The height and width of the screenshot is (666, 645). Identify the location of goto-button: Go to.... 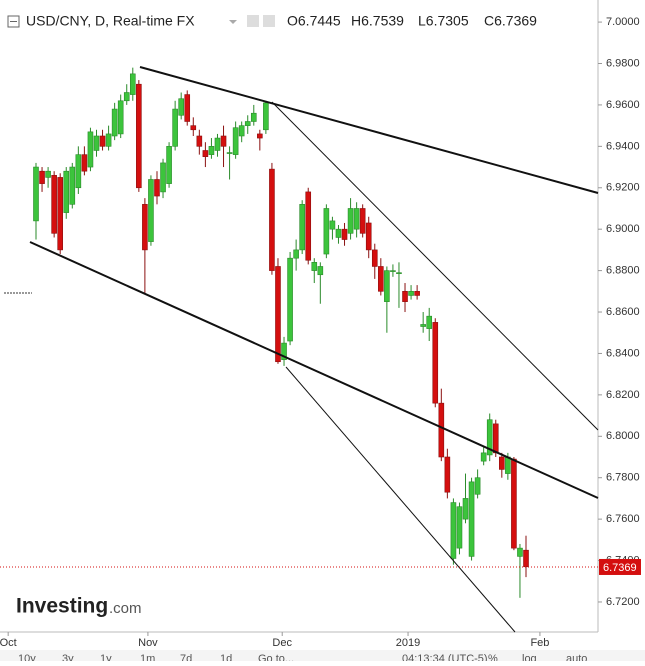
(276, 659).